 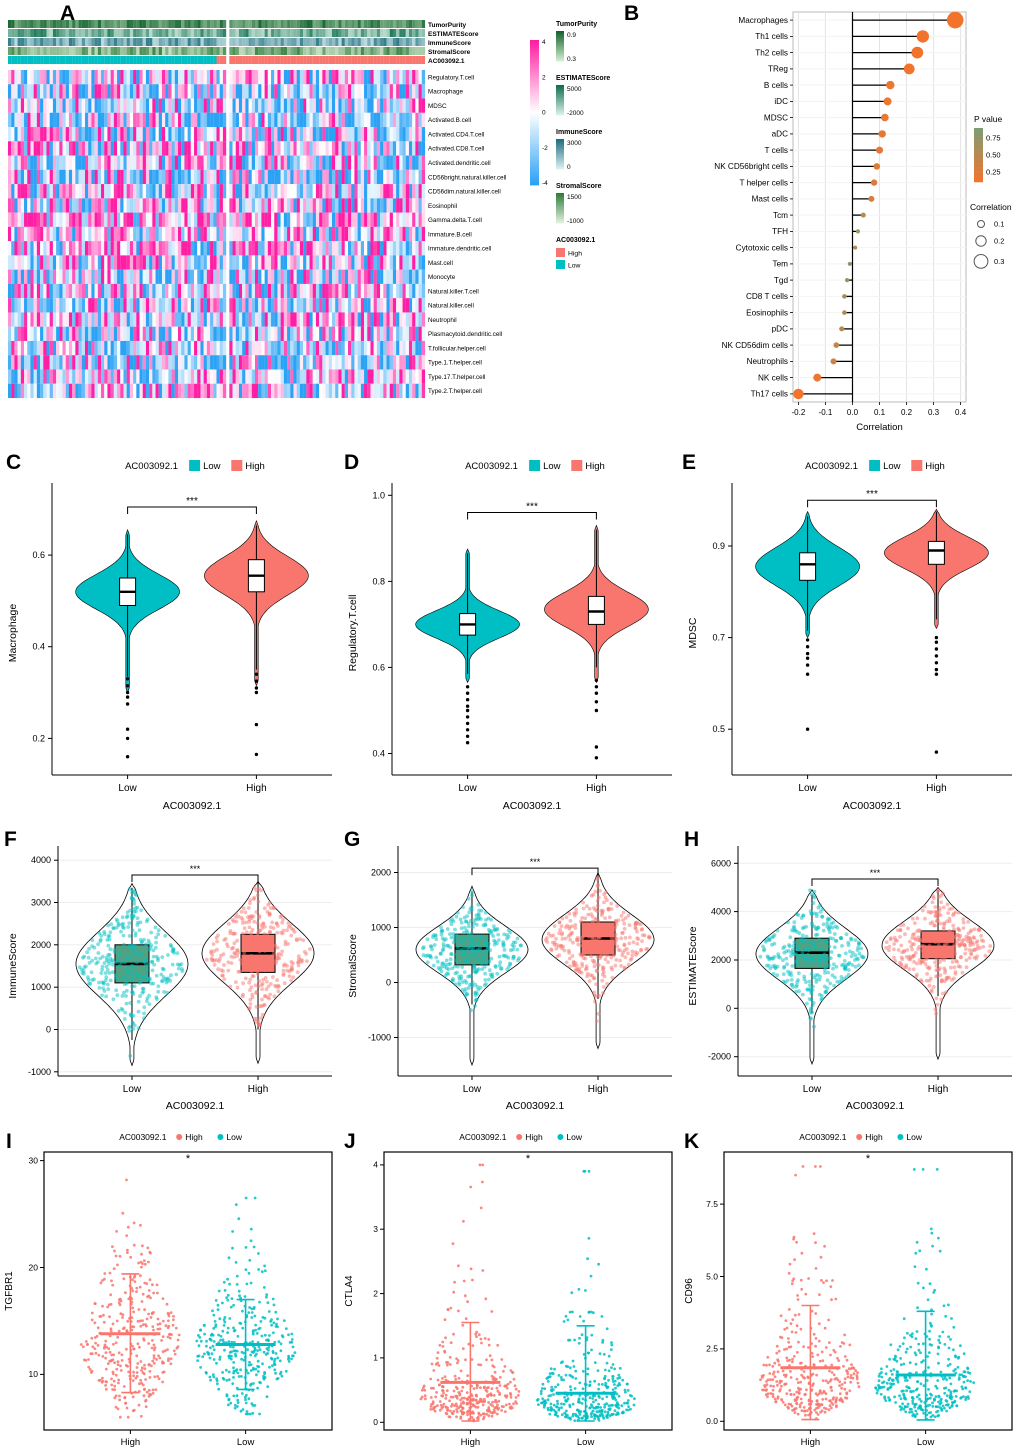 I want to click on svg-text: Type.1.T.helper.cell, so click(x=455, y=363).